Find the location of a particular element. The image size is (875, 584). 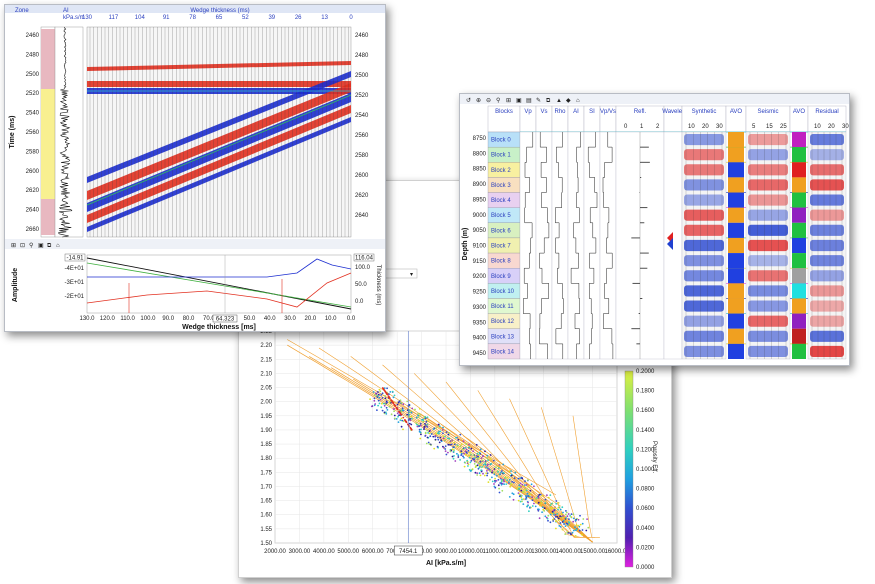

y-tick-label: 2.10 is located at coordinates (266, 374).